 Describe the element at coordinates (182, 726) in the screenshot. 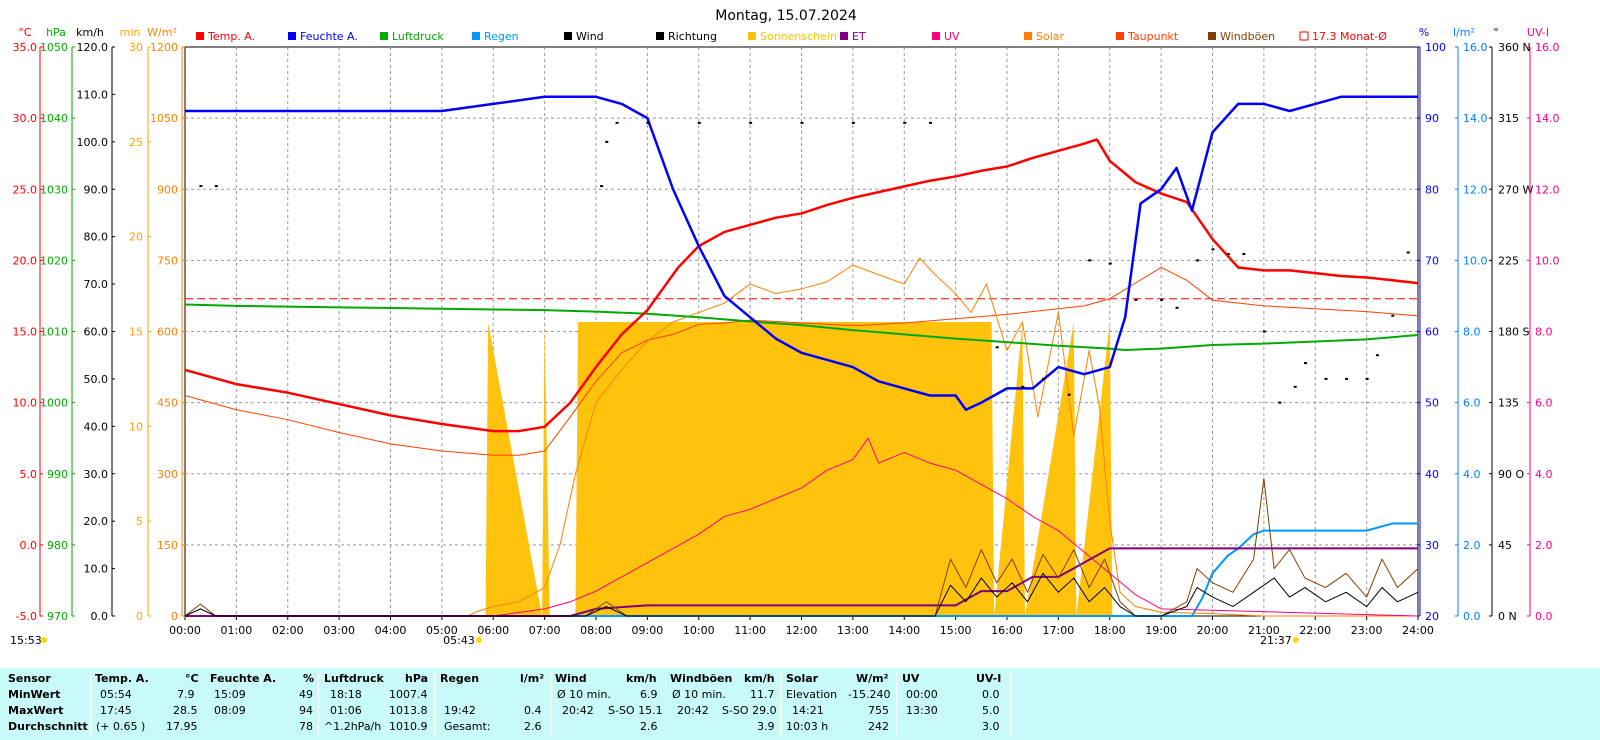

I see `temp-avg: 17.95` at that location.